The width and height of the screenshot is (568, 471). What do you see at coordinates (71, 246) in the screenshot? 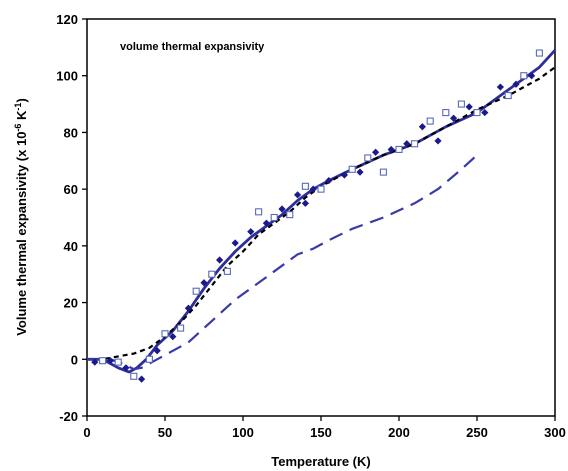
I see `y-tick-label: 40` at bounding box center [71, 246].